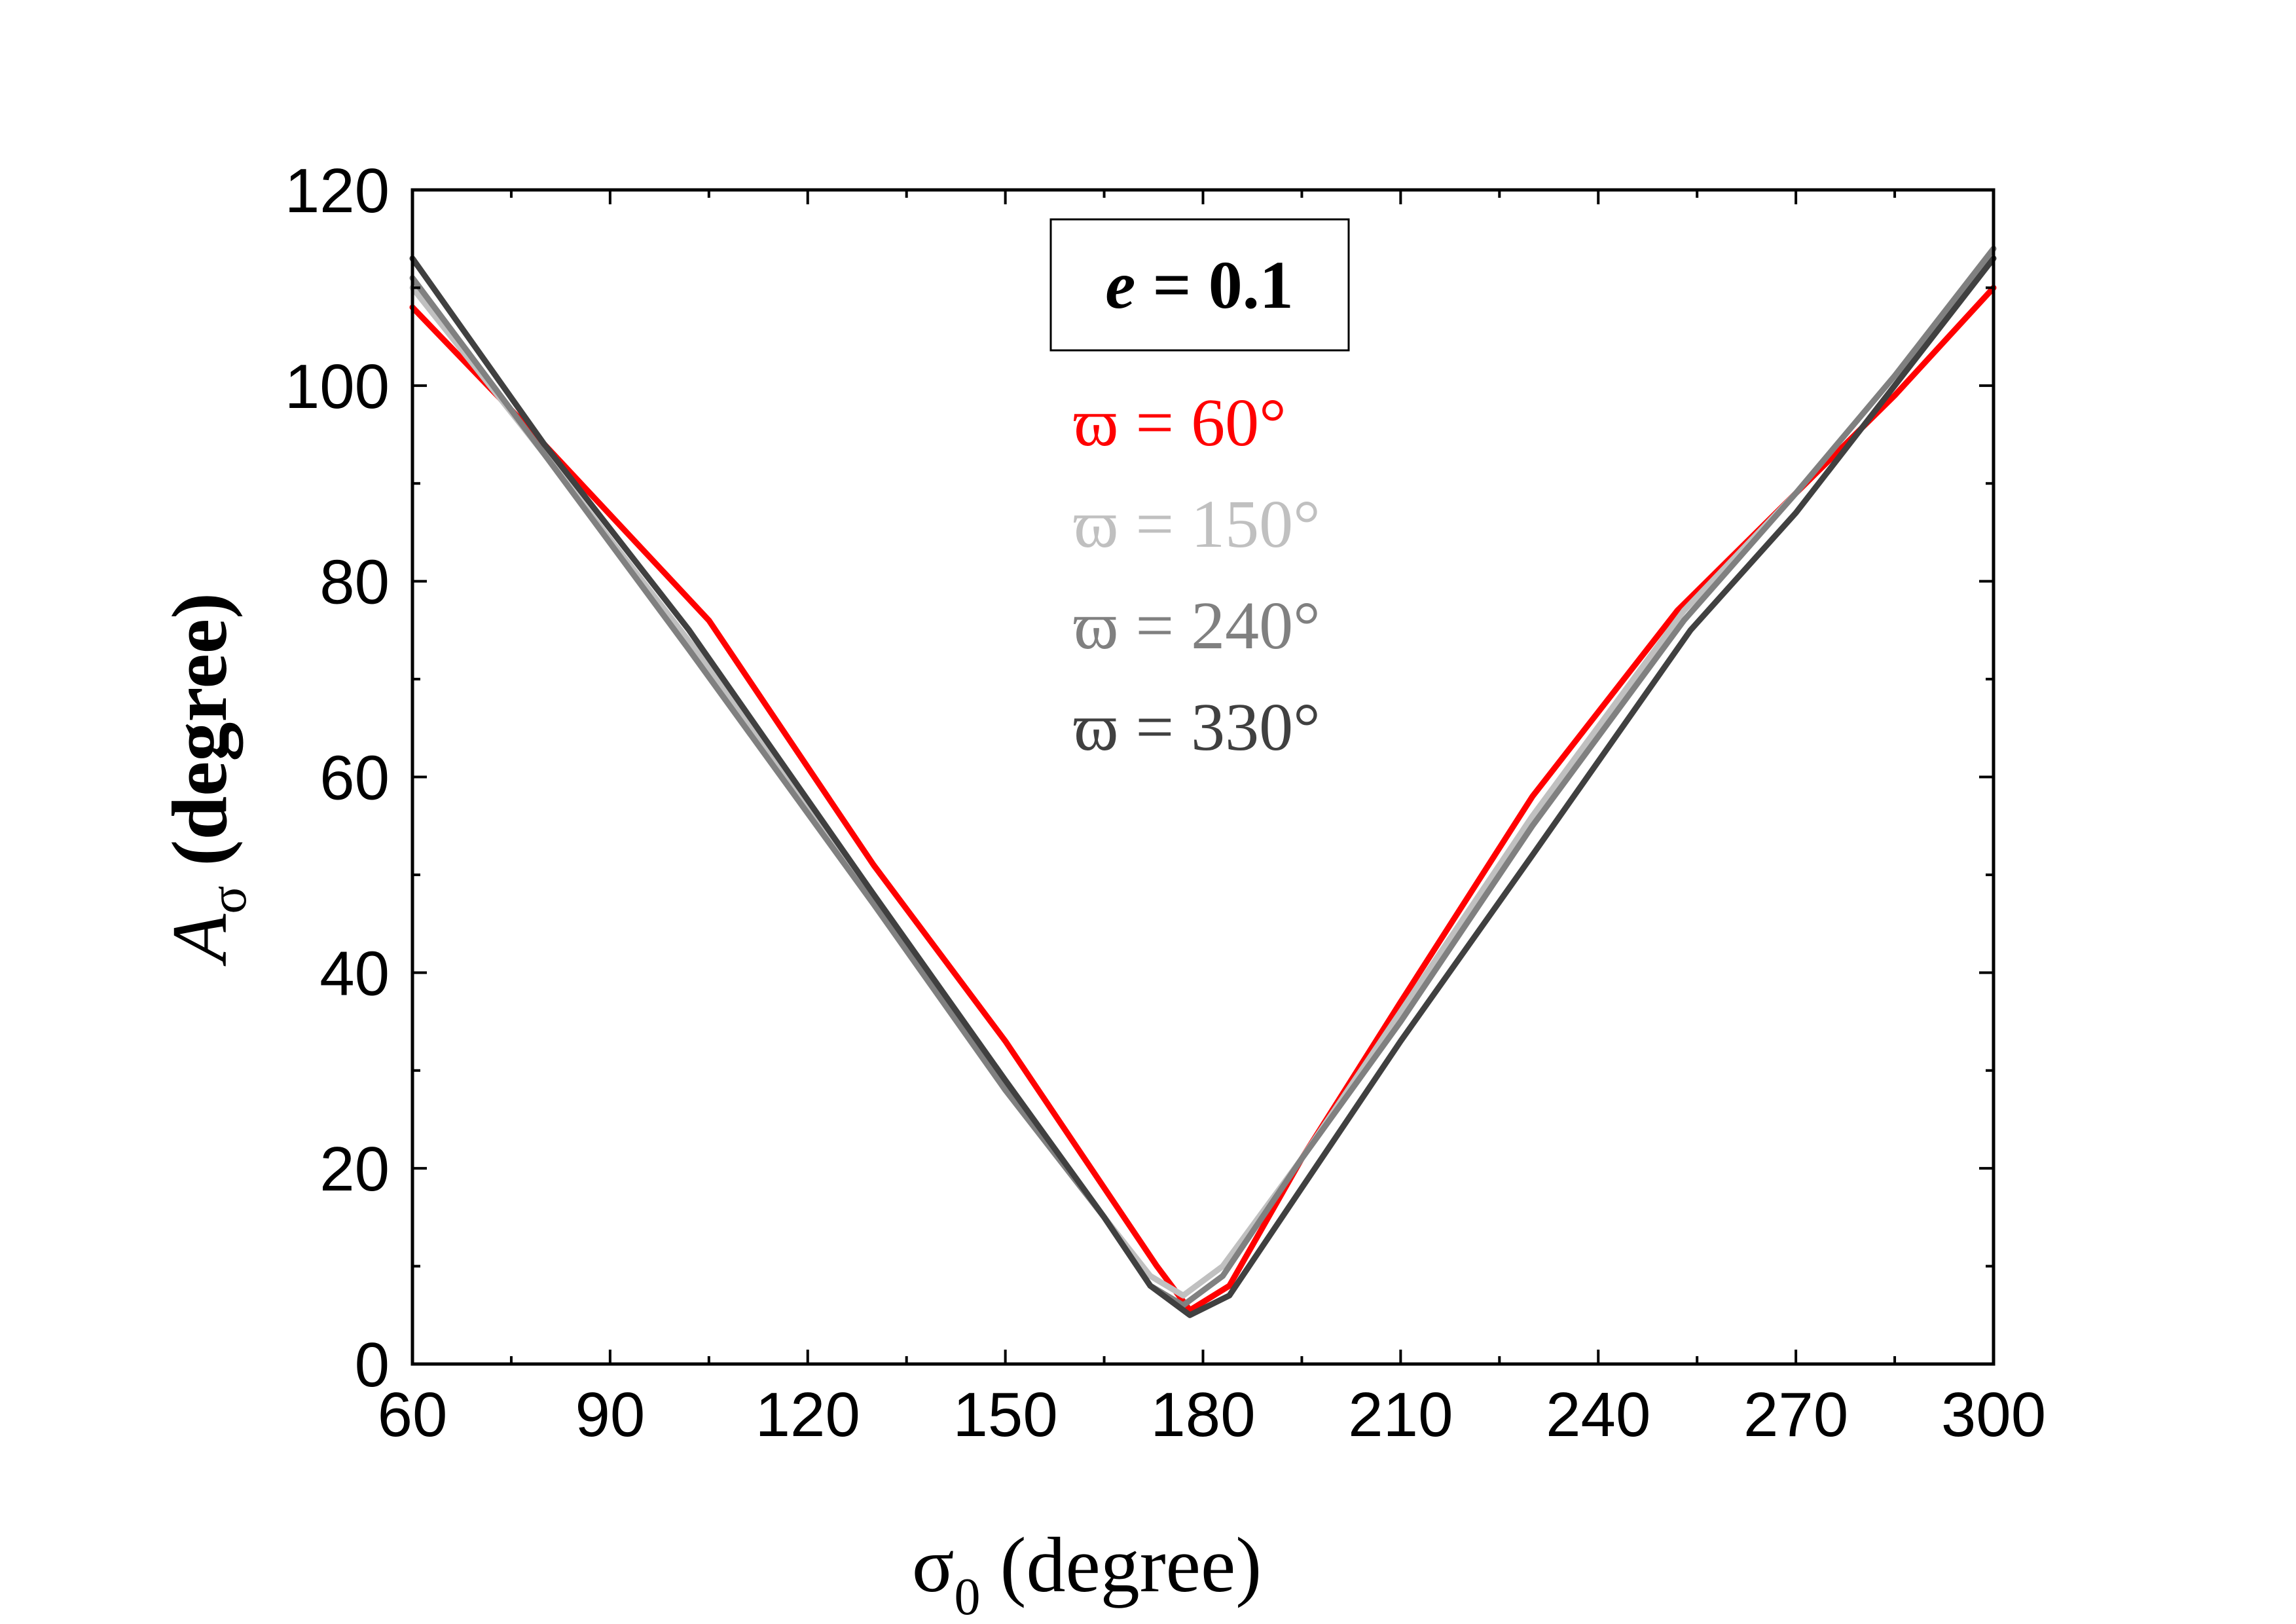 The image size is (2296, 1624). What do you see at coordinates (1197, 625) in the screenshot?
I see `legend-entry-3: ϖ = 240°` at bounding box center [1197, 625].